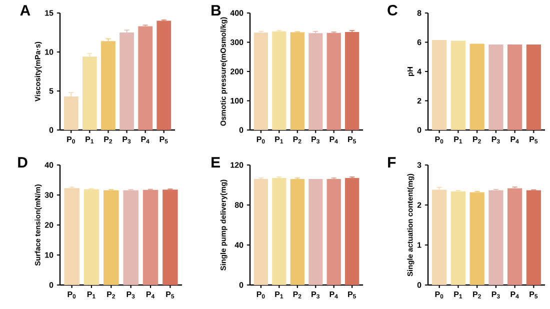 Image resolution: width=550 pixels, height=309 pixels. I want to click on chart-title: D, so click(23, 162).